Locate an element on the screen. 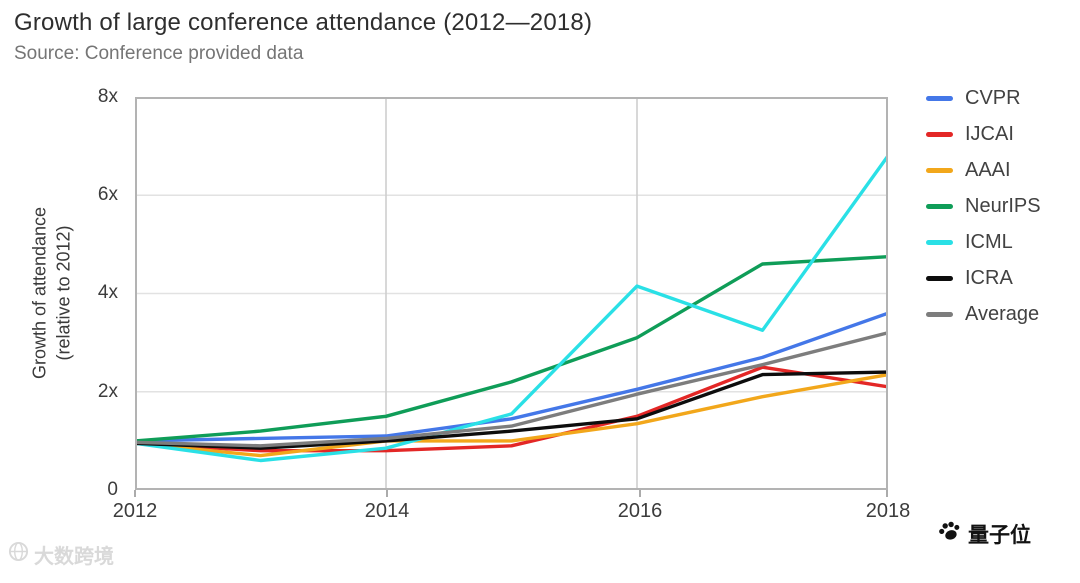  globe-icon is located at coordinates (18, 554).